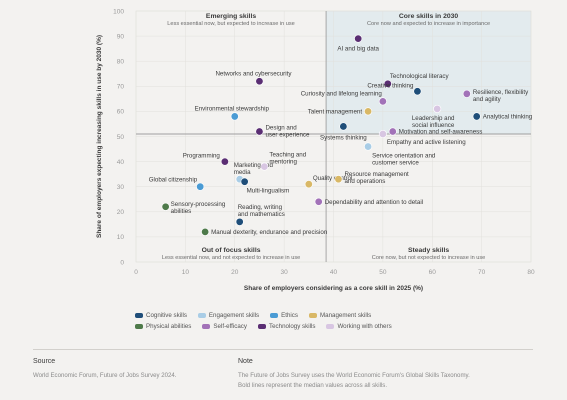 This screenshot has width=567, height=400. What do you see at coordinates (358, 49) in the screenshot?
I see `point-label: AI and big data` at bounding box center [358, 49].